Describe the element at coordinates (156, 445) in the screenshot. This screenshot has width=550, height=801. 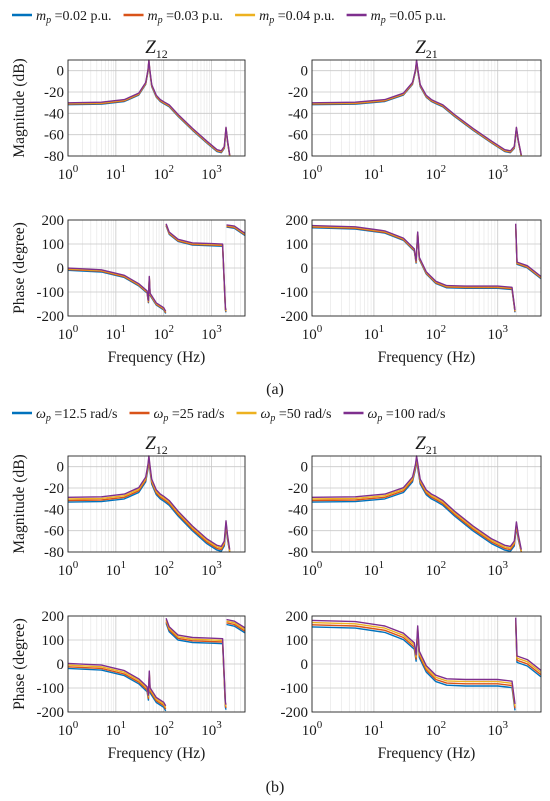
I see `panel-title: Z12` at that location.